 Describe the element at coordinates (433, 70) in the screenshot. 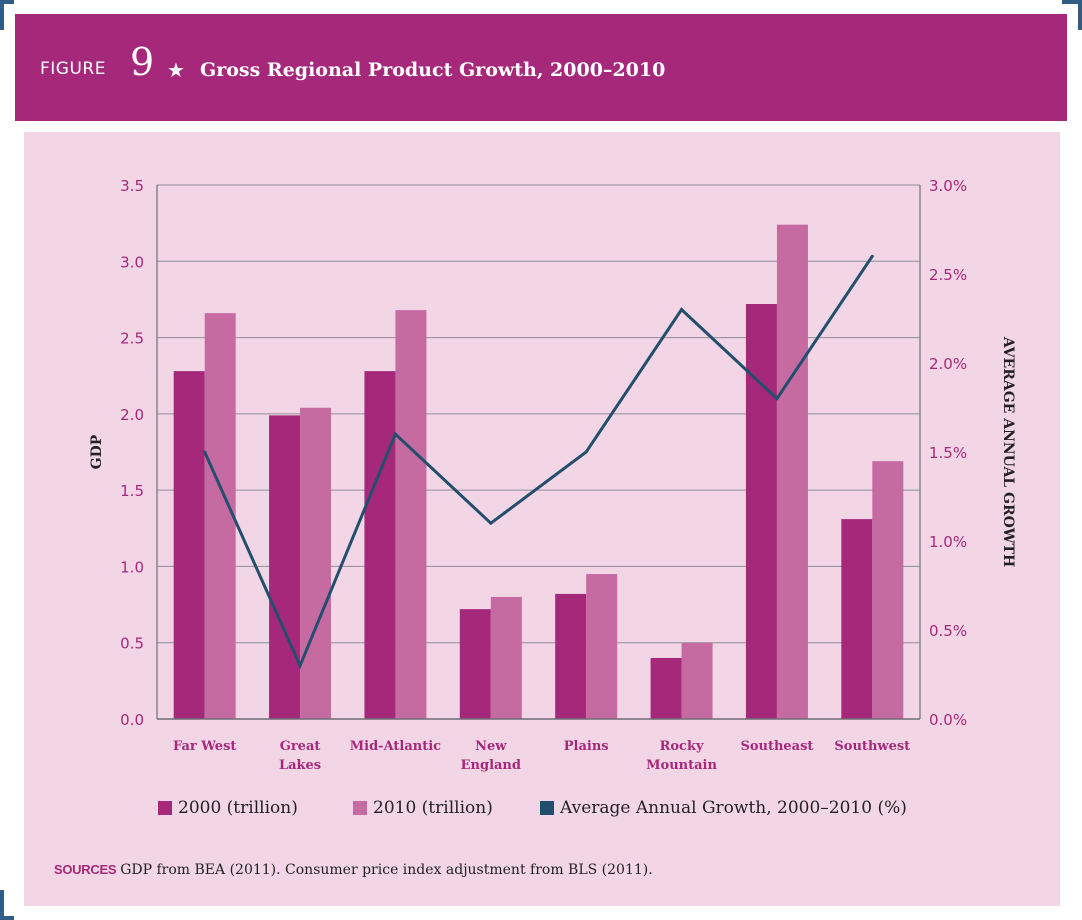

I see `figure-title: Gross Regional Product Growth, 2000–2010` at that location.